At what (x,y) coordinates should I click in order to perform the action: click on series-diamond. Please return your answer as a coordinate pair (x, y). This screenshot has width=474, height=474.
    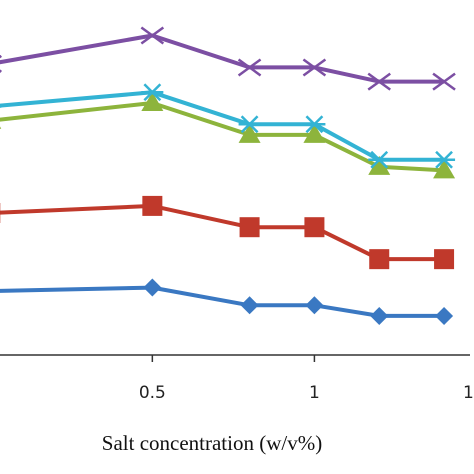
    Looking at the image, I should click on (227, 301).